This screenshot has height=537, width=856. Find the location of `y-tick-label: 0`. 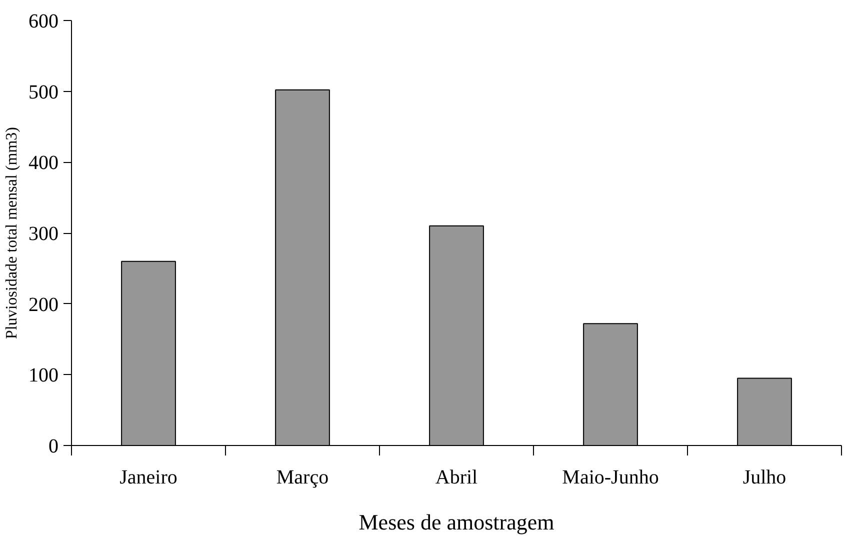

y-tick-label: 0 is located at coordinates (53, 447).